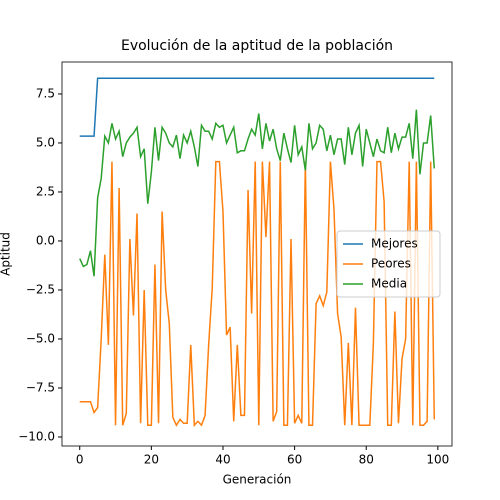  Describe the element at coordinates (366, 460) in the screenshot. I see `x-tick-label: 80` at that location.